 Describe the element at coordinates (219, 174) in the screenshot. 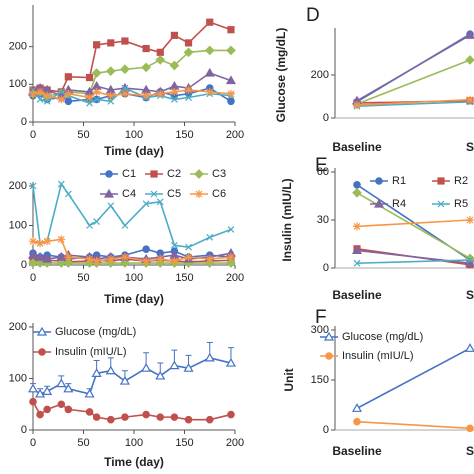

I see `legend-label: C3` at that location.